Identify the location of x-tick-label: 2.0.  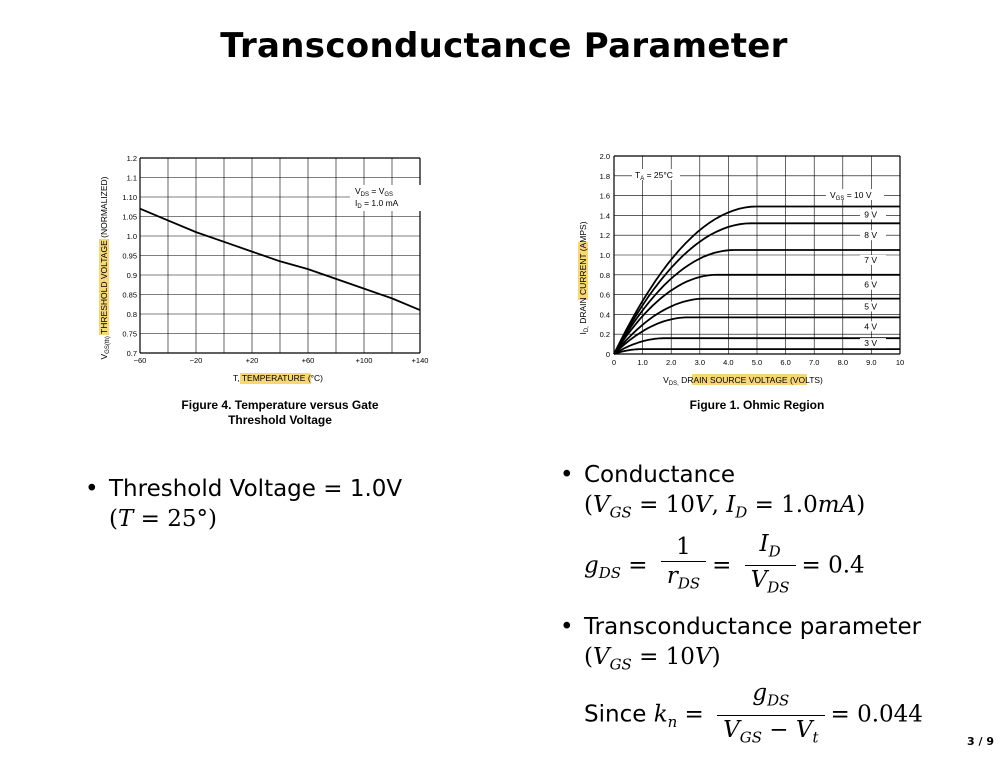
(671, 362).